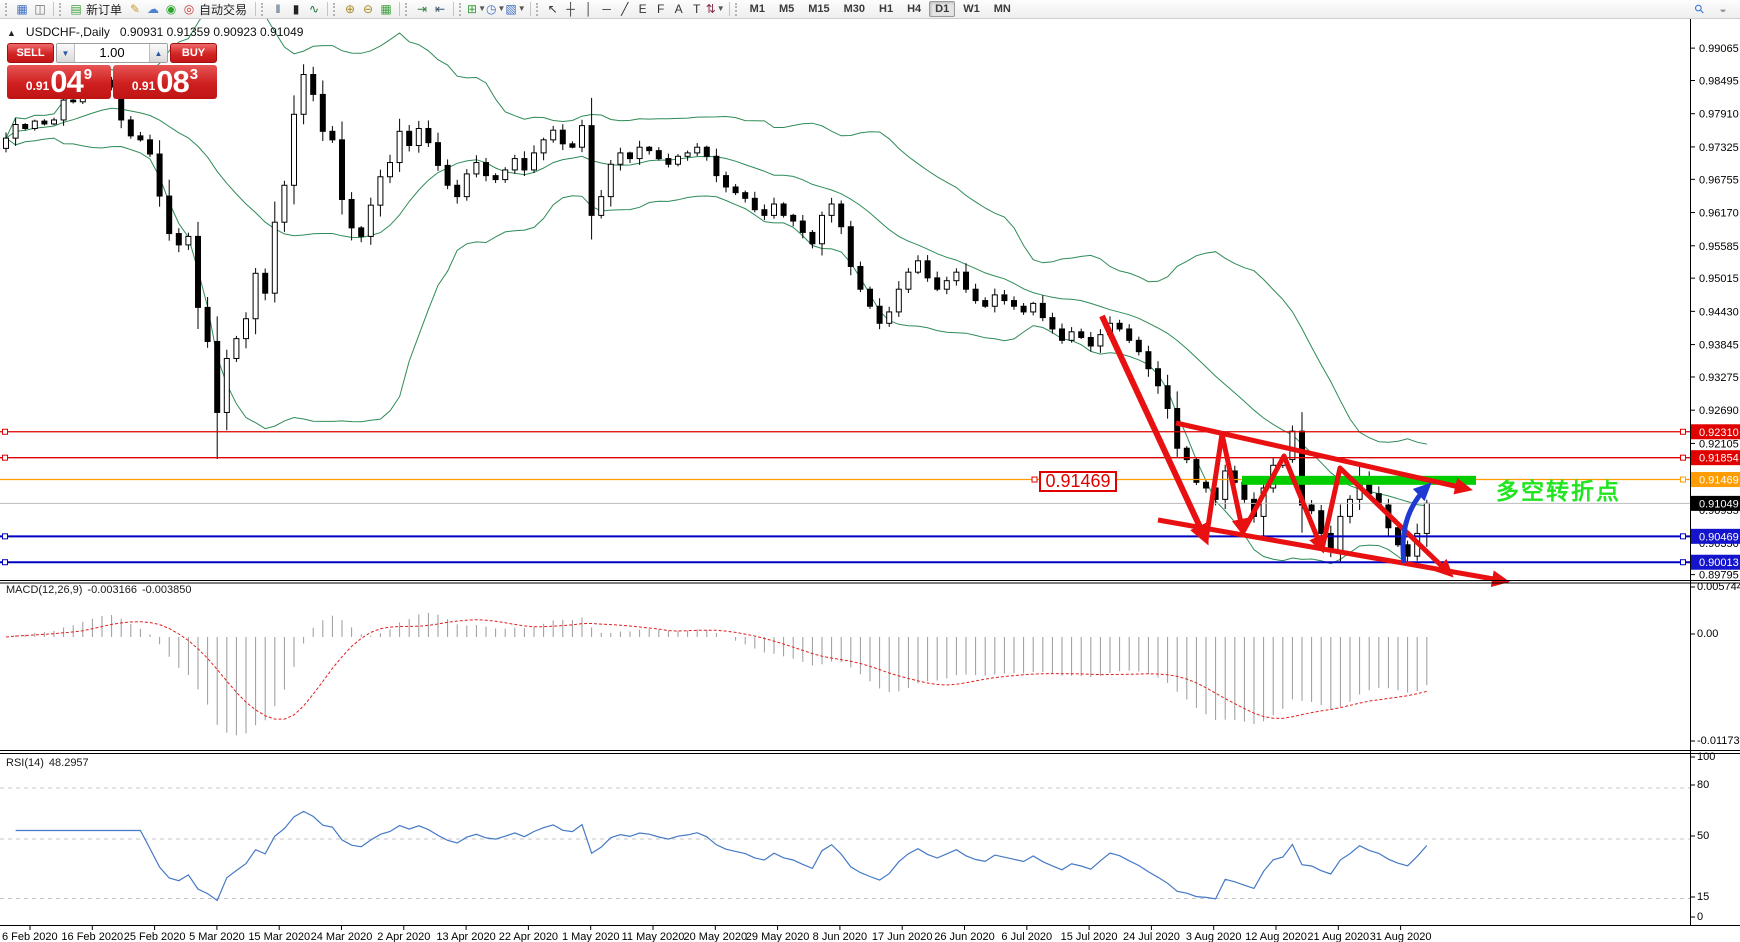 Image resolution: width=1740 pixels, height=942 pixels. I want to click on lower-wedge-arrow, so click(1333, 552).